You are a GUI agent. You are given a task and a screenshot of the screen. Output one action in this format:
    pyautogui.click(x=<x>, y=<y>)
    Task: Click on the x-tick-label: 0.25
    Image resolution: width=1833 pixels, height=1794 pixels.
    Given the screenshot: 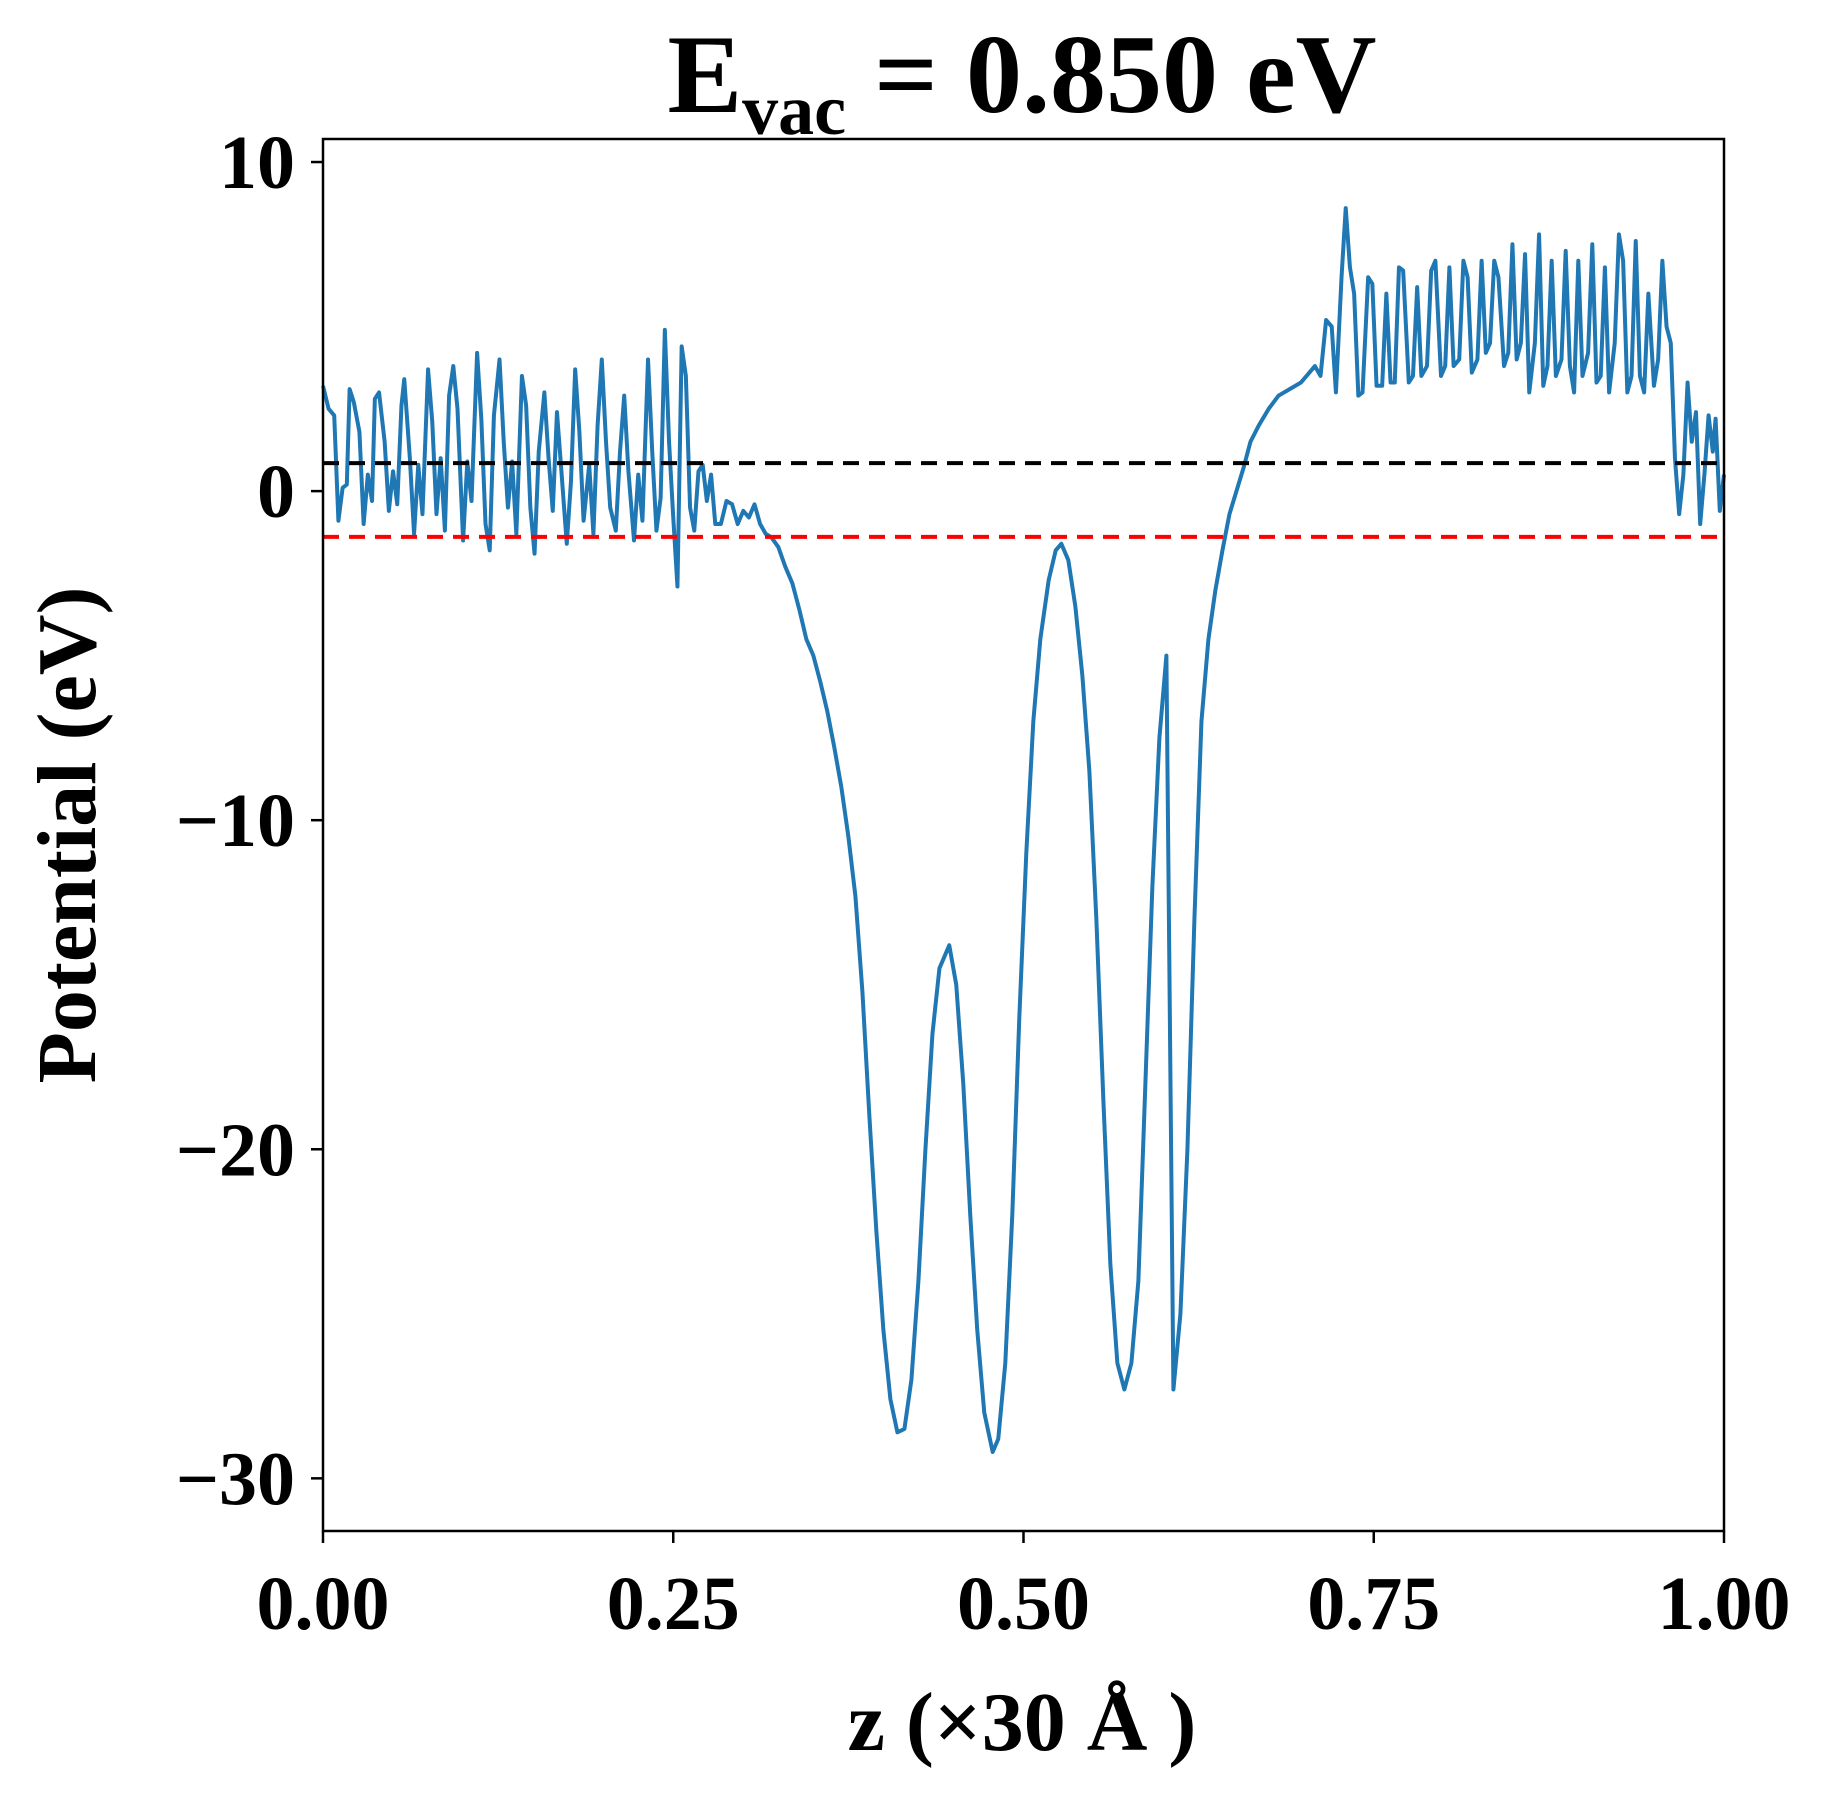 What is the action you would take?
    pyautogui.click(x=673, y=1604)
    